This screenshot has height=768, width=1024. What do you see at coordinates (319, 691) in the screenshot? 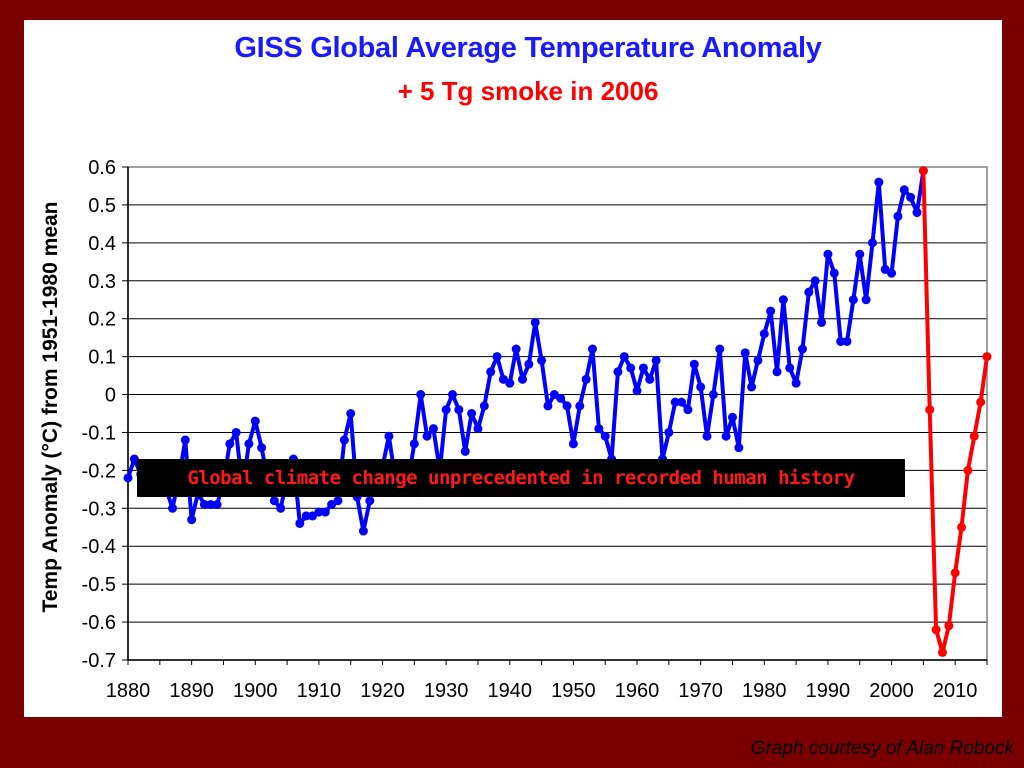
I see `x-tick-label: 1910` at bounding box center [319, 691].